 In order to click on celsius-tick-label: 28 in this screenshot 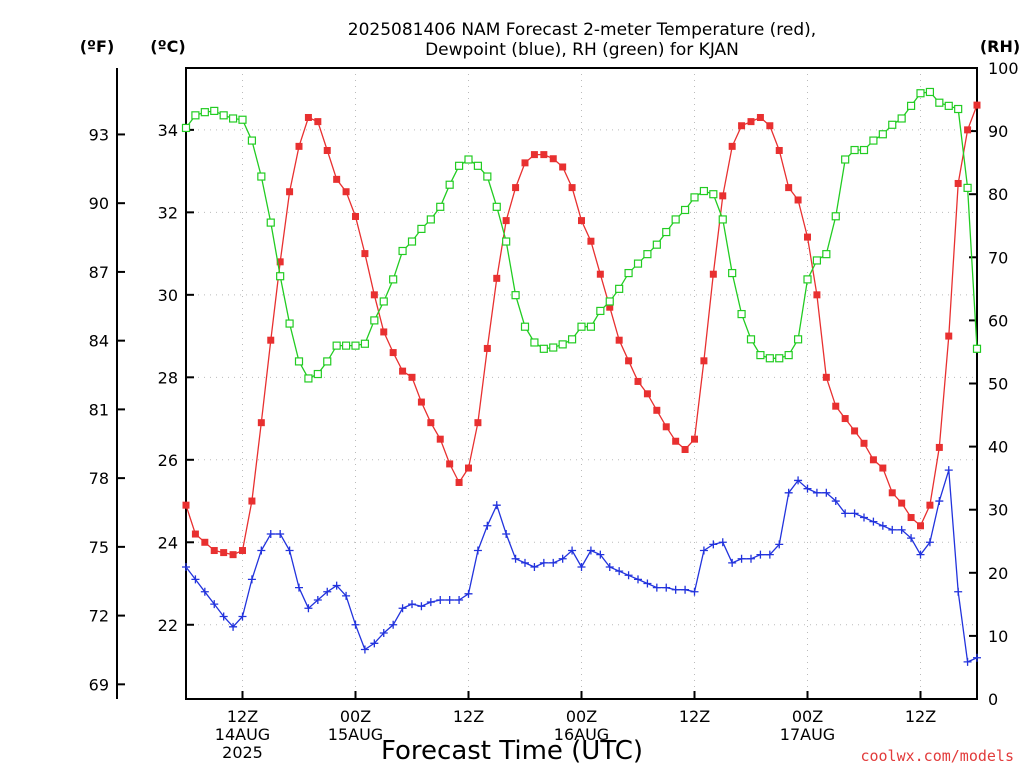, I will do `click(168, 377)`.